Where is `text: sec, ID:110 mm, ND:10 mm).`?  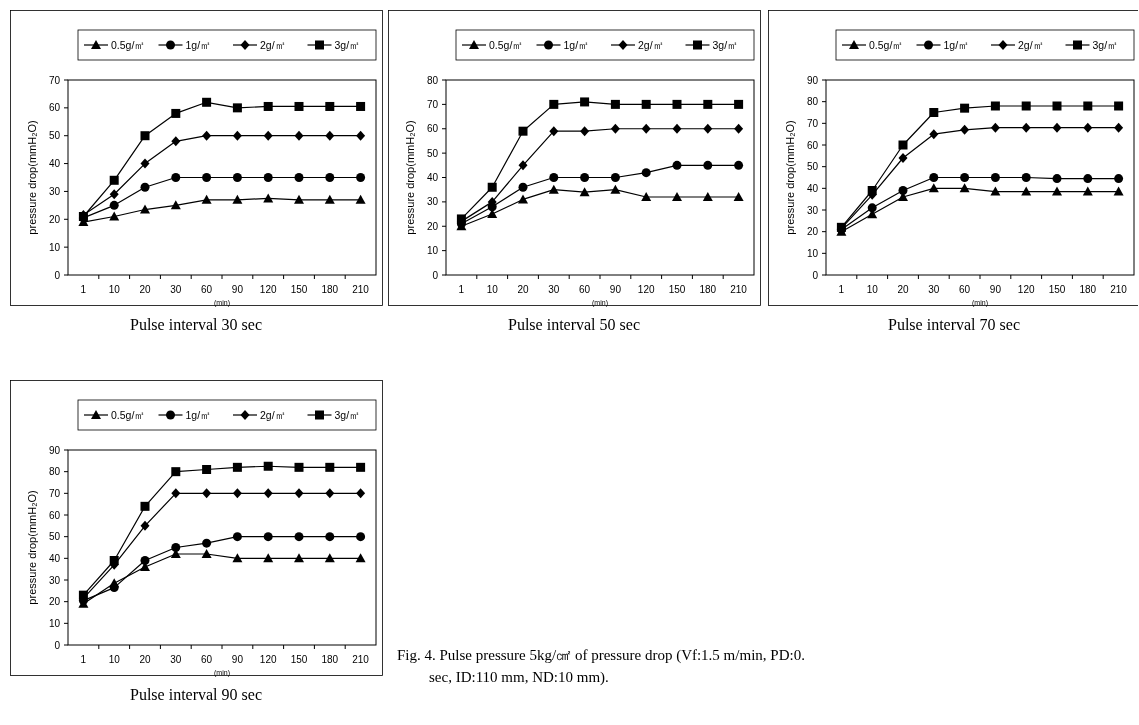 text: sec, ID:110 mm, ND:10 mm). is located at coordinates (519, 677).